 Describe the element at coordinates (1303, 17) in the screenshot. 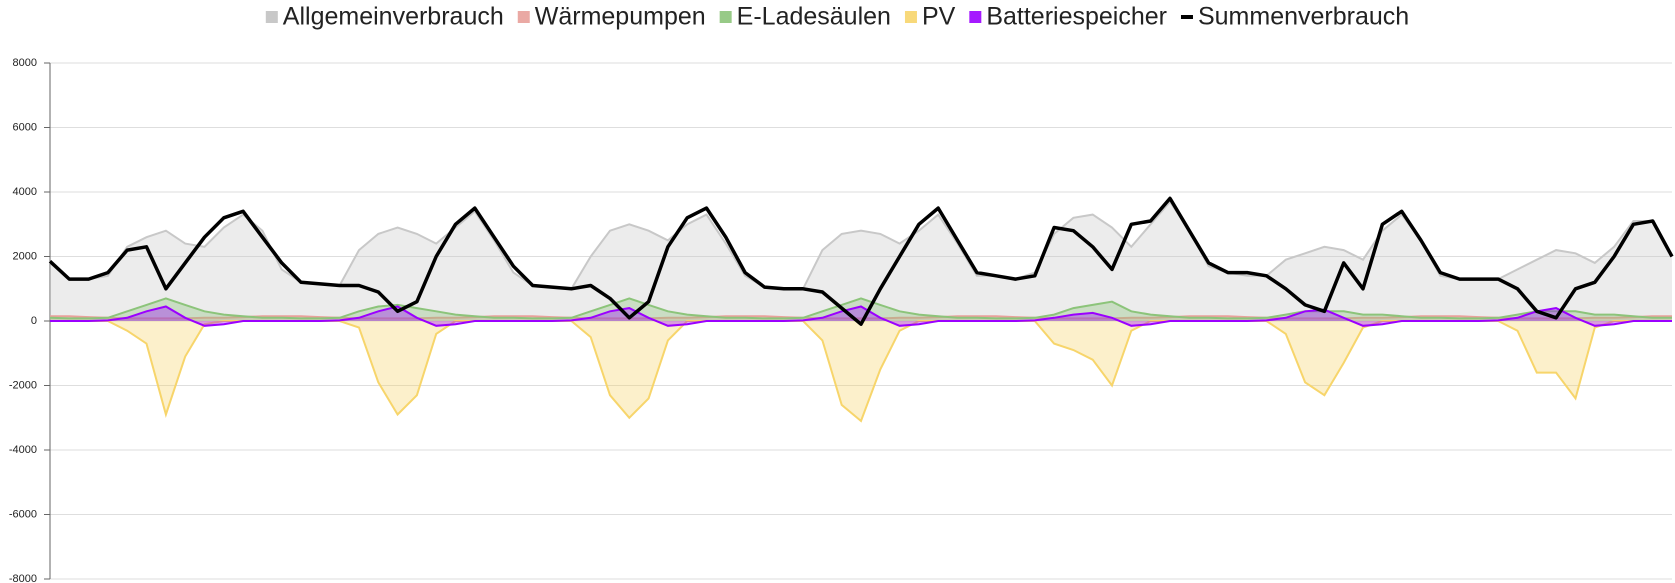

I see `legend-label: Summenverbrauch` at that location.